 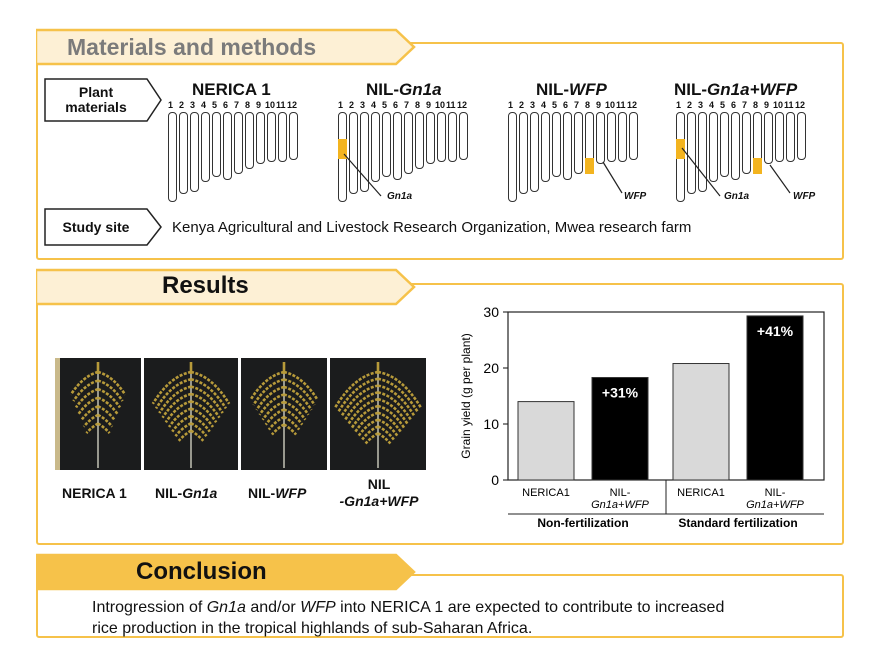 What do you see at coordinates (582, 523) in the screenshot?
I see `group-label: Non-fertilization` at bounding box center [582, 523].